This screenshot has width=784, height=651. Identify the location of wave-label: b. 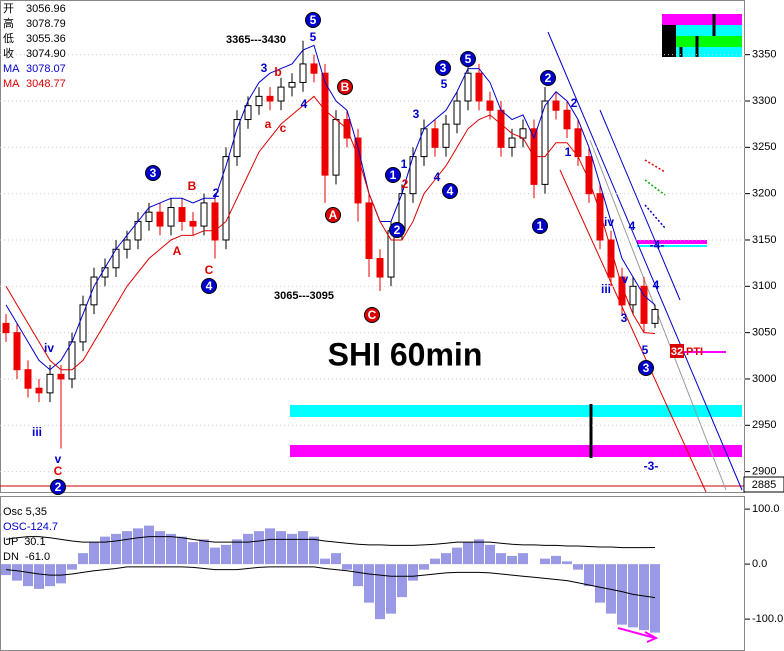
(277, 72).